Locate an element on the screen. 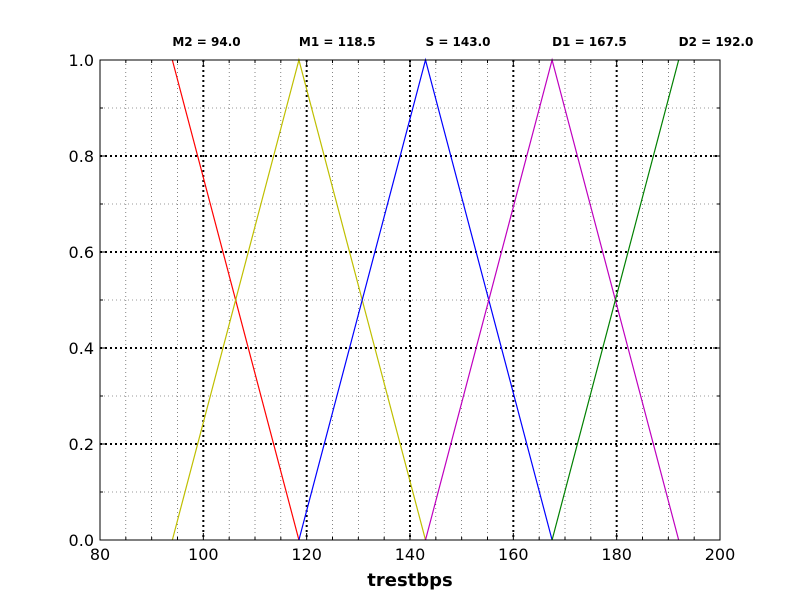  y-tick-label: 1.0 is located at coordinates (81, 60).